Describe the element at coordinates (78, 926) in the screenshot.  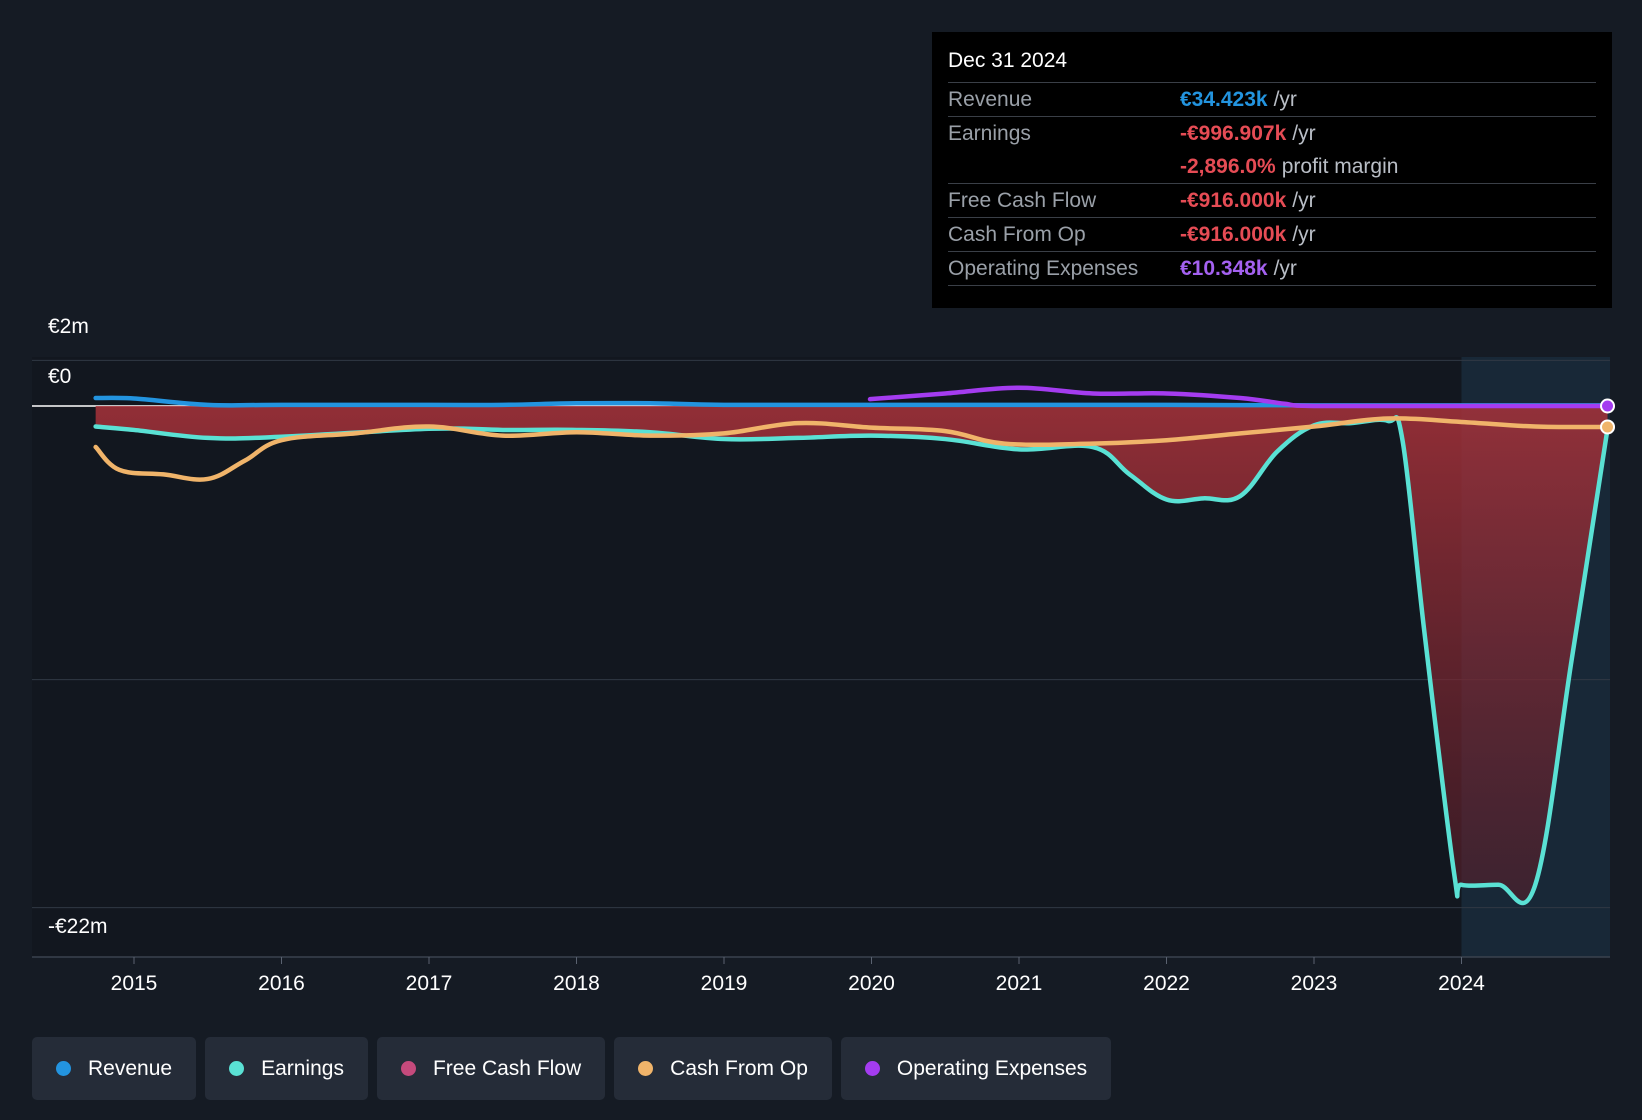
I see `y-tick-label: -€22m` at that location.